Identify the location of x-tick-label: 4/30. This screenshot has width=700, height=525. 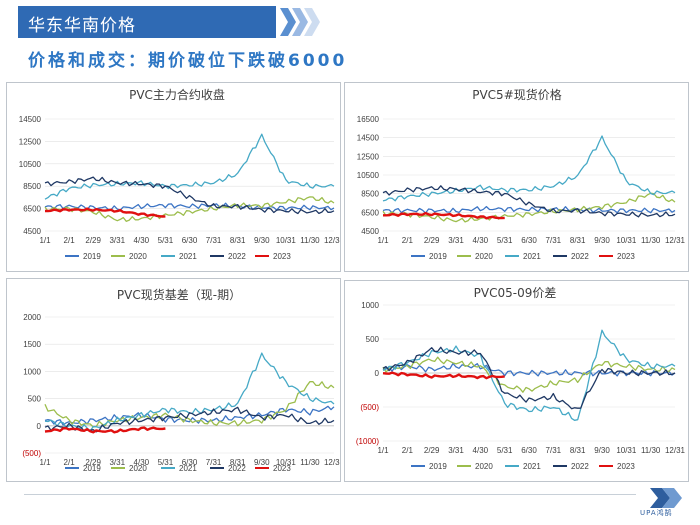
(481, 450).